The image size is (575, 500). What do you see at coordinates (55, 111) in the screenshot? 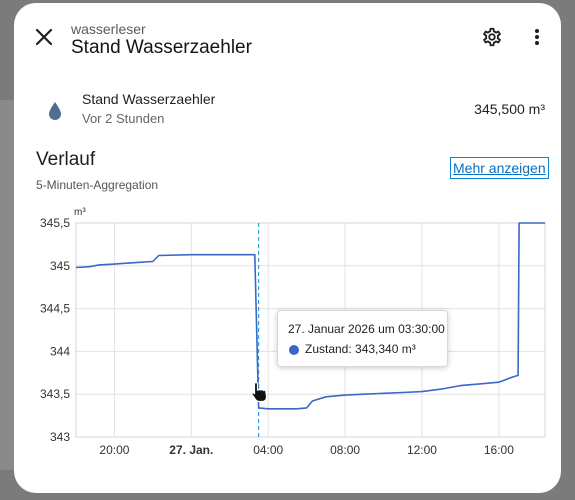
I see `water-drop-icon` at bounding box center [55, 111].